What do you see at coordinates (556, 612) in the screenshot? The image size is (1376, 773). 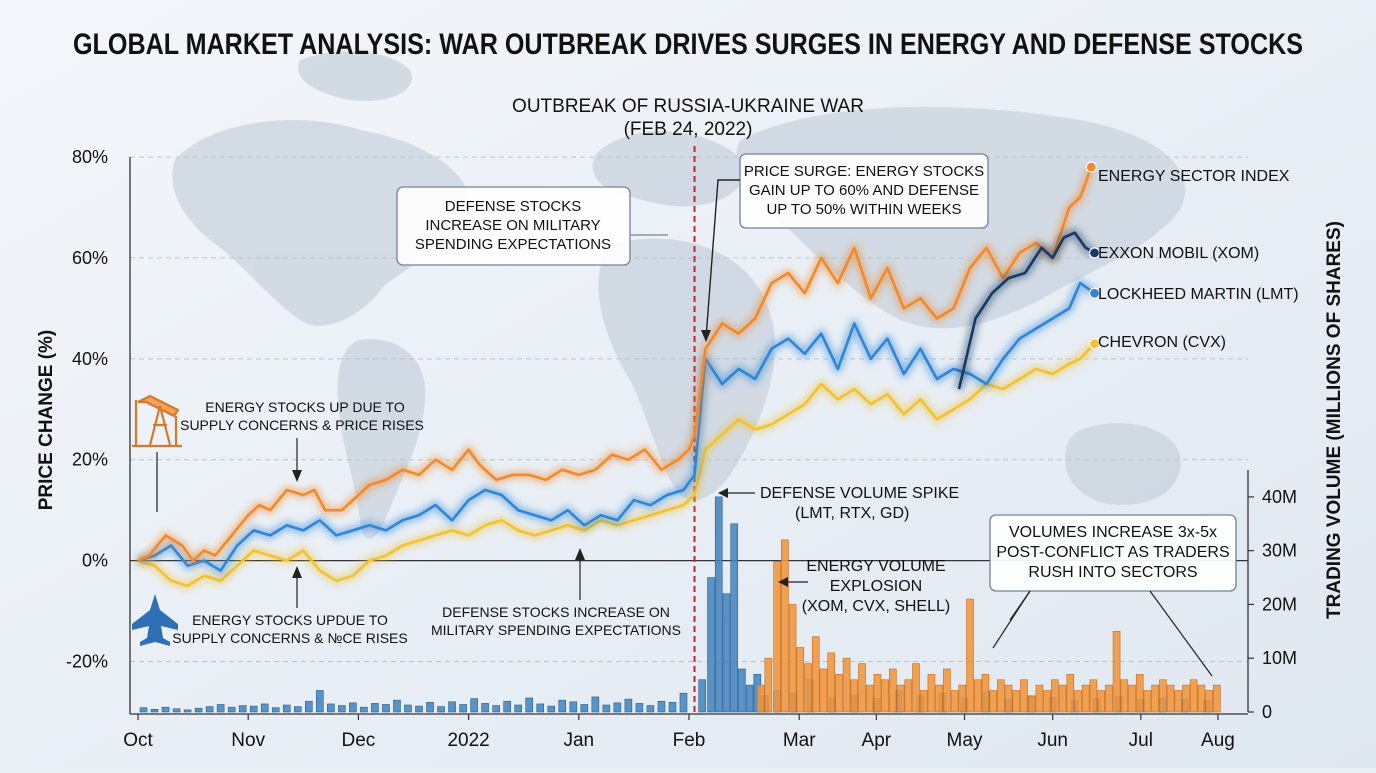 I see `annotation-text: DEFENSE STOCKS INCREASE ON` at bounding box center [556, 612].